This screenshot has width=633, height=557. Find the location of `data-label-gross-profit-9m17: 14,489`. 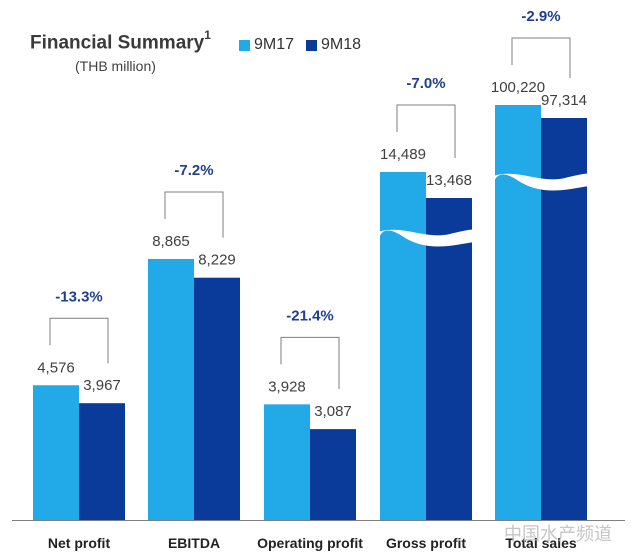

data-label-gross-profit-9m17: 14,489 is located at coordinates (403, 154).